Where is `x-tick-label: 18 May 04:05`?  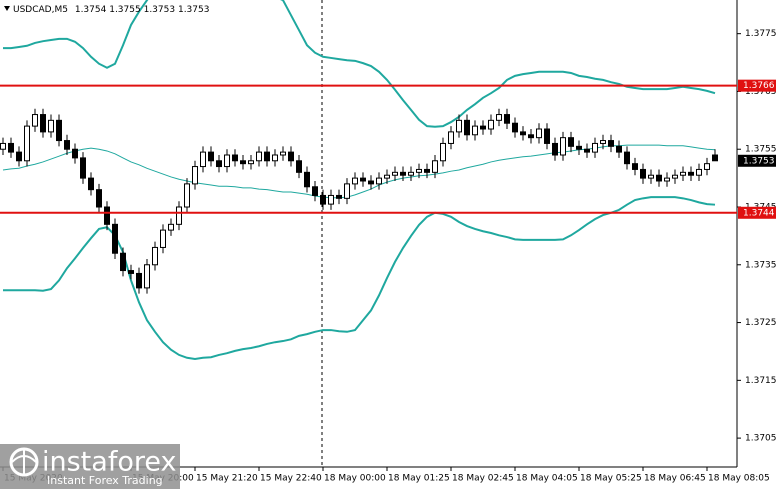
x-tick-label: 18 May 04:05 is located at coordinates (547, 479).